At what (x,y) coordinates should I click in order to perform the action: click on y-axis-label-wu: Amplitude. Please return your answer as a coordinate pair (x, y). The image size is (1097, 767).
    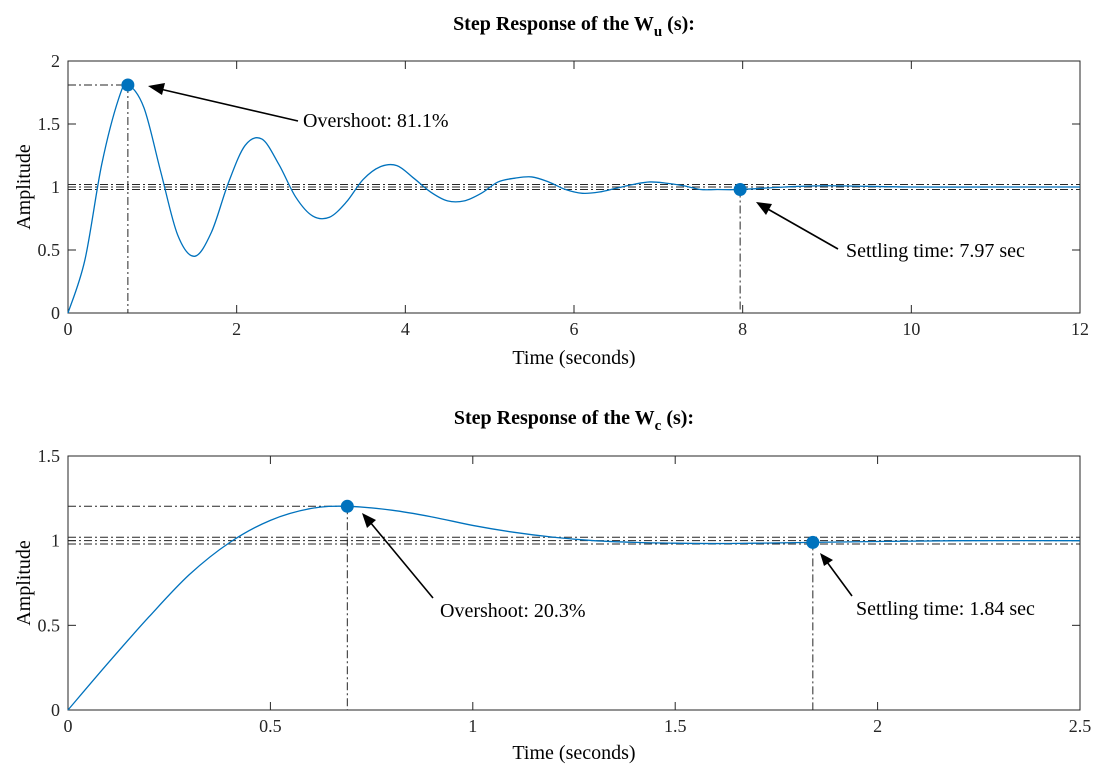
    Looking at the image, I should click on (24, 187).